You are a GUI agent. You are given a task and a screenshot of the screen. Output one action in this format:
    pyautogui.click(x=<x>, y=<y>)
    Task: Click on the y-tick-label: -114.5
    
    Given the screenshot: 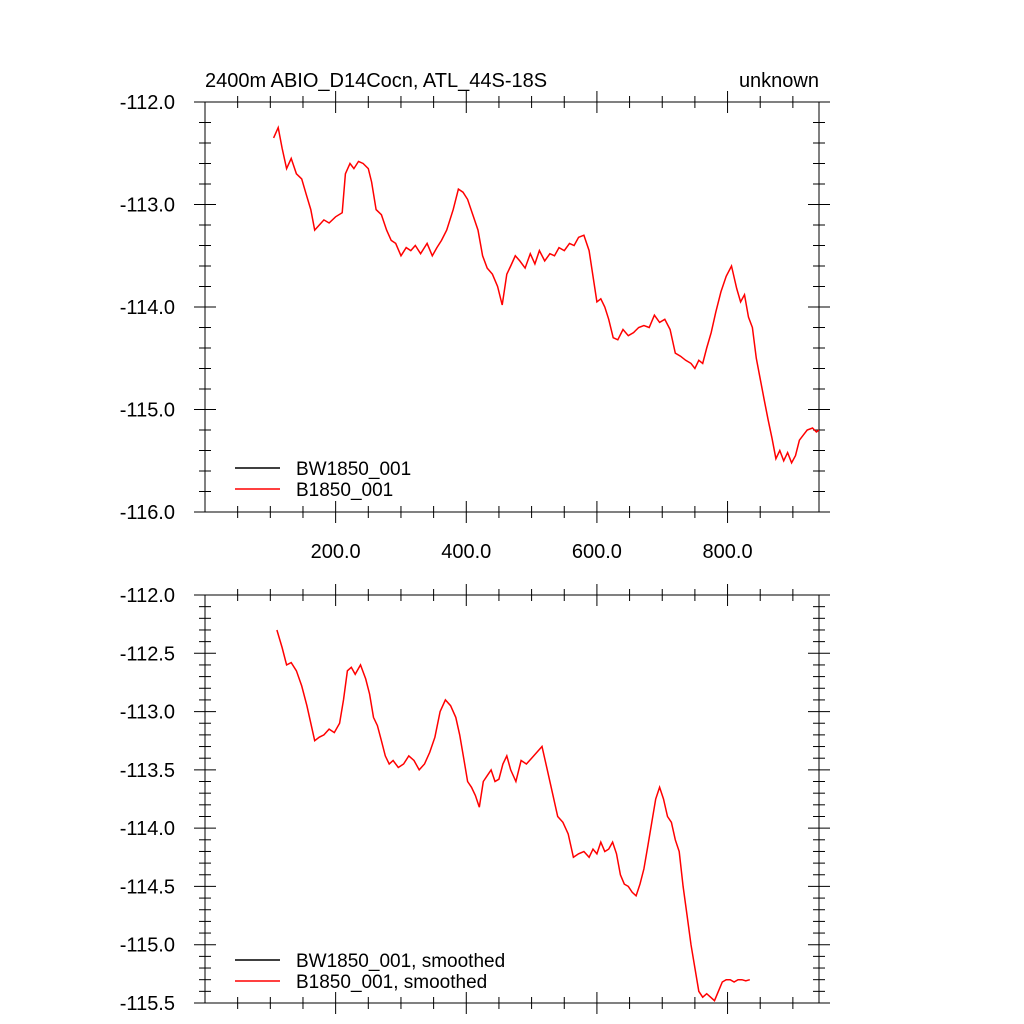 What is the action you would take?
    pyautogui.click(x=147, y=887)
    